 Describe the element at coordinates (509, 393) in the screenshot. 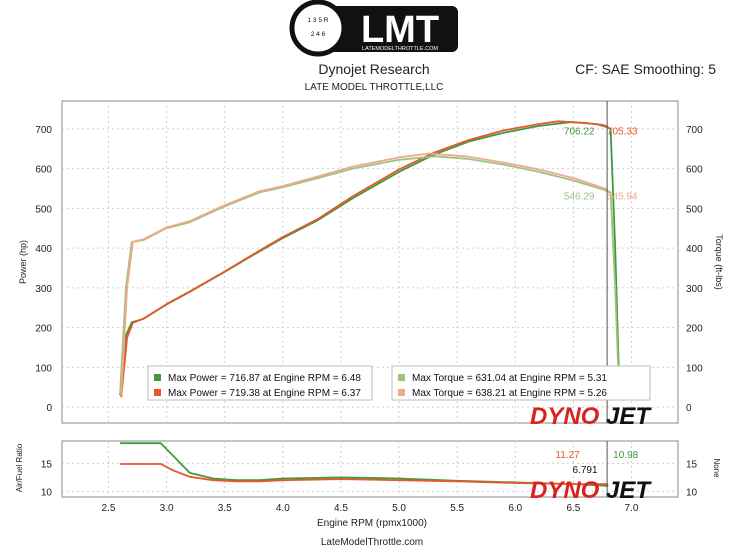

I see `legend-torque-run2: Max Torque = 638.21 at Engine RPM = 5.26` at that location.